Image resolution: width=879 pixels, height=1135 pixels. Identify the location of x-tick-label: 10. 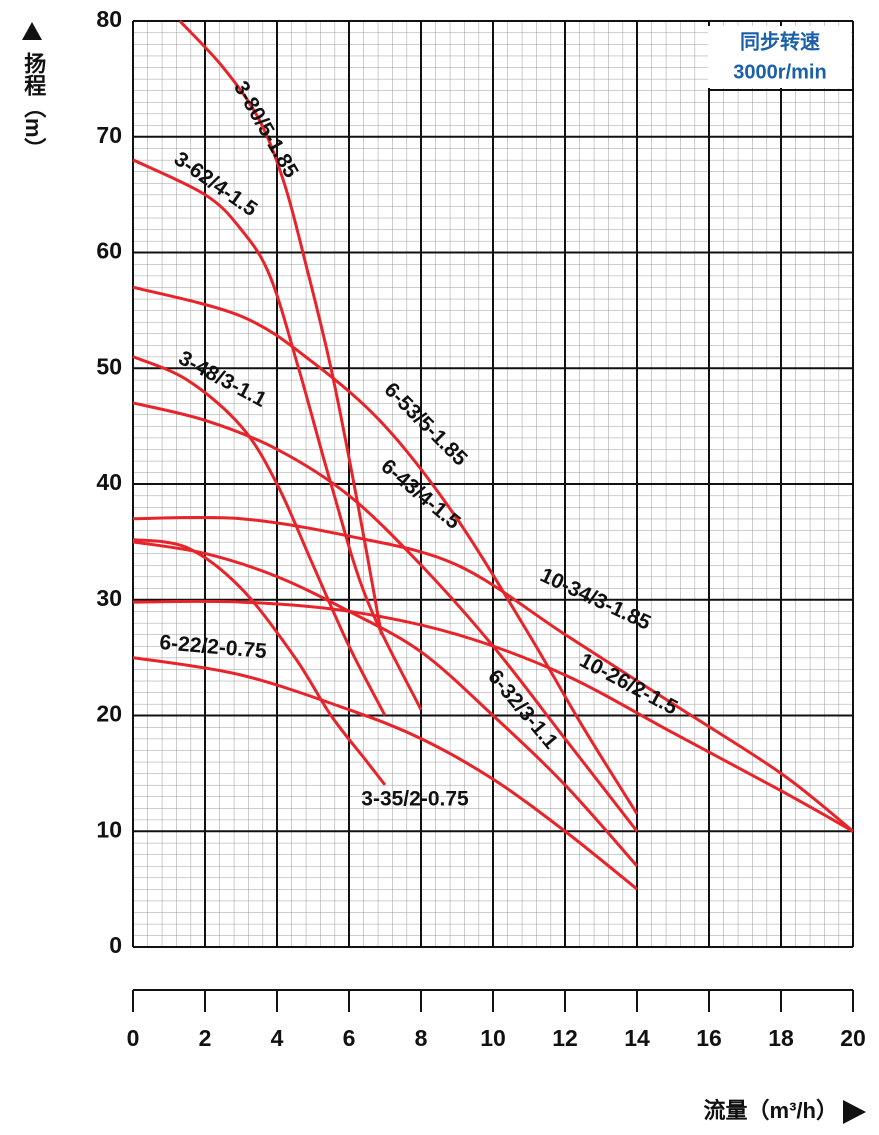
(493, 1038).